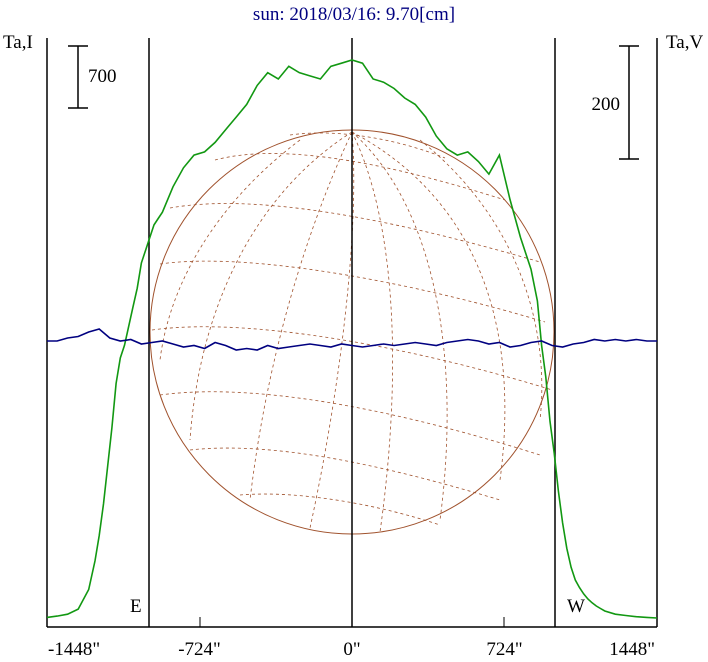 This screenshot has width=708, height=662. Describe the element at coordinates (102, 76) in the screenshot. I see `left-scale-label: 700` at that location.